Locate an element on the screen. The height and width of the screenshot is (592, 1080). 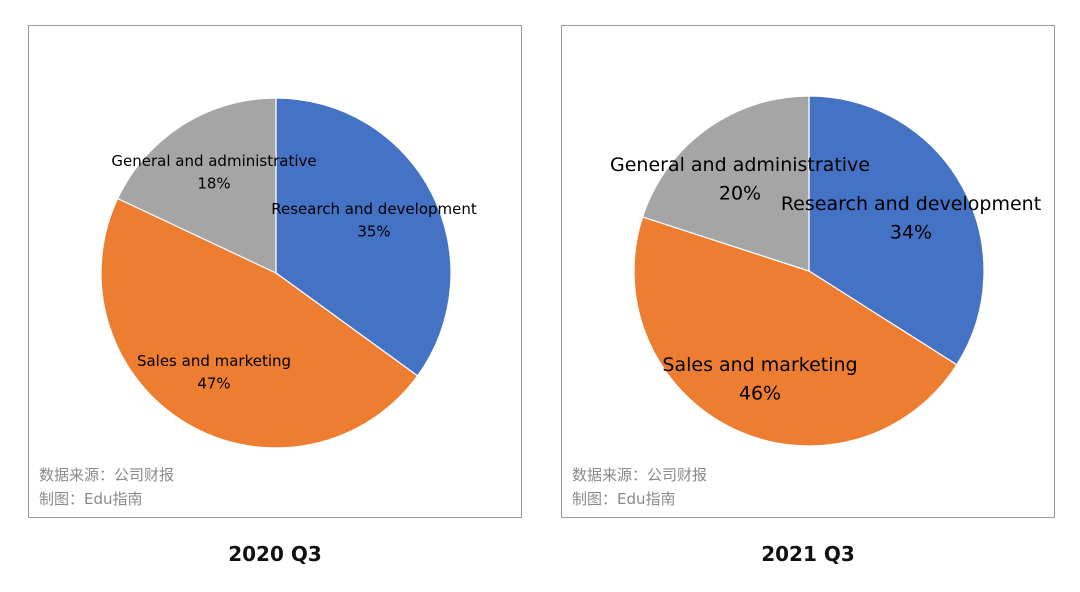
slice-value-label-research-and-development: 35% is located at coordinates (373, 232).